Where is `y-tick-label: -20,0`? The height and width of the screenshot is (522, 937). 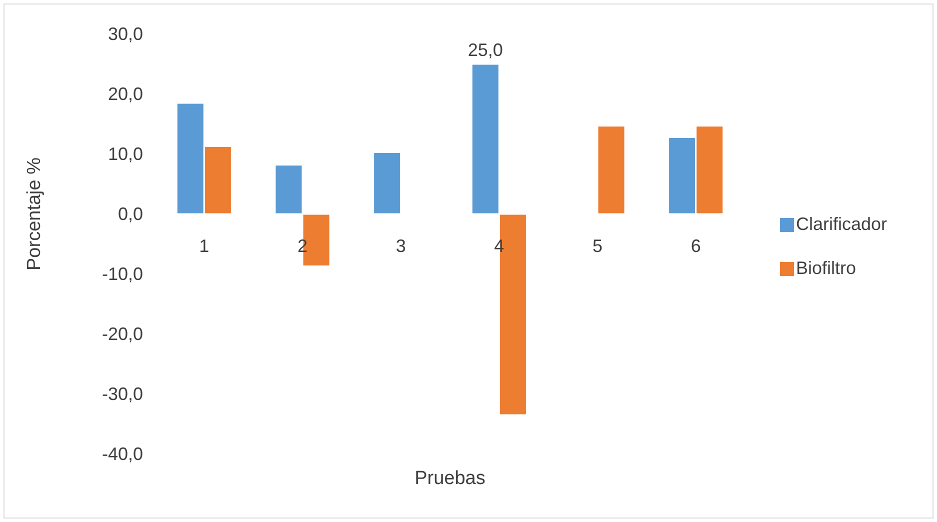 y-tick-label: -20,0 is located at coordinates (122, 334).